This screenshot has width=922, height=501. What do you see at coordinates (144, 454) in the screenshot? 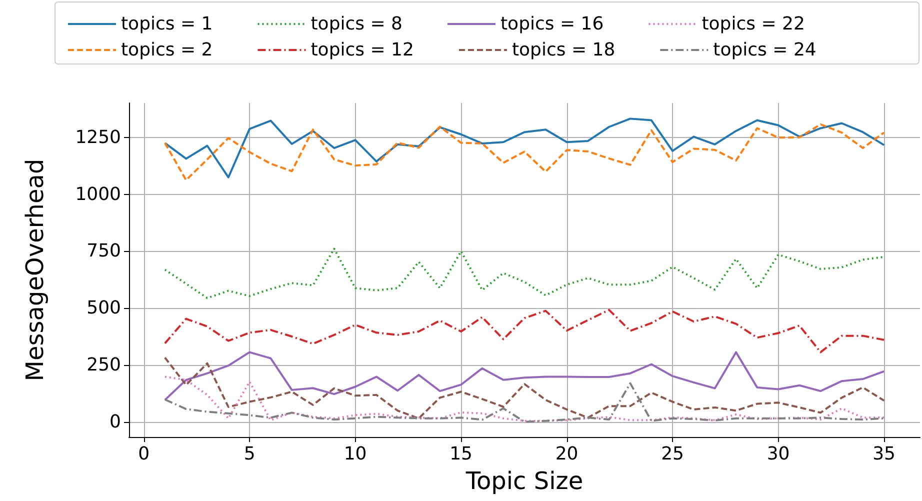
I see `x-tick-label: 0` at bounding box center [144, 454].